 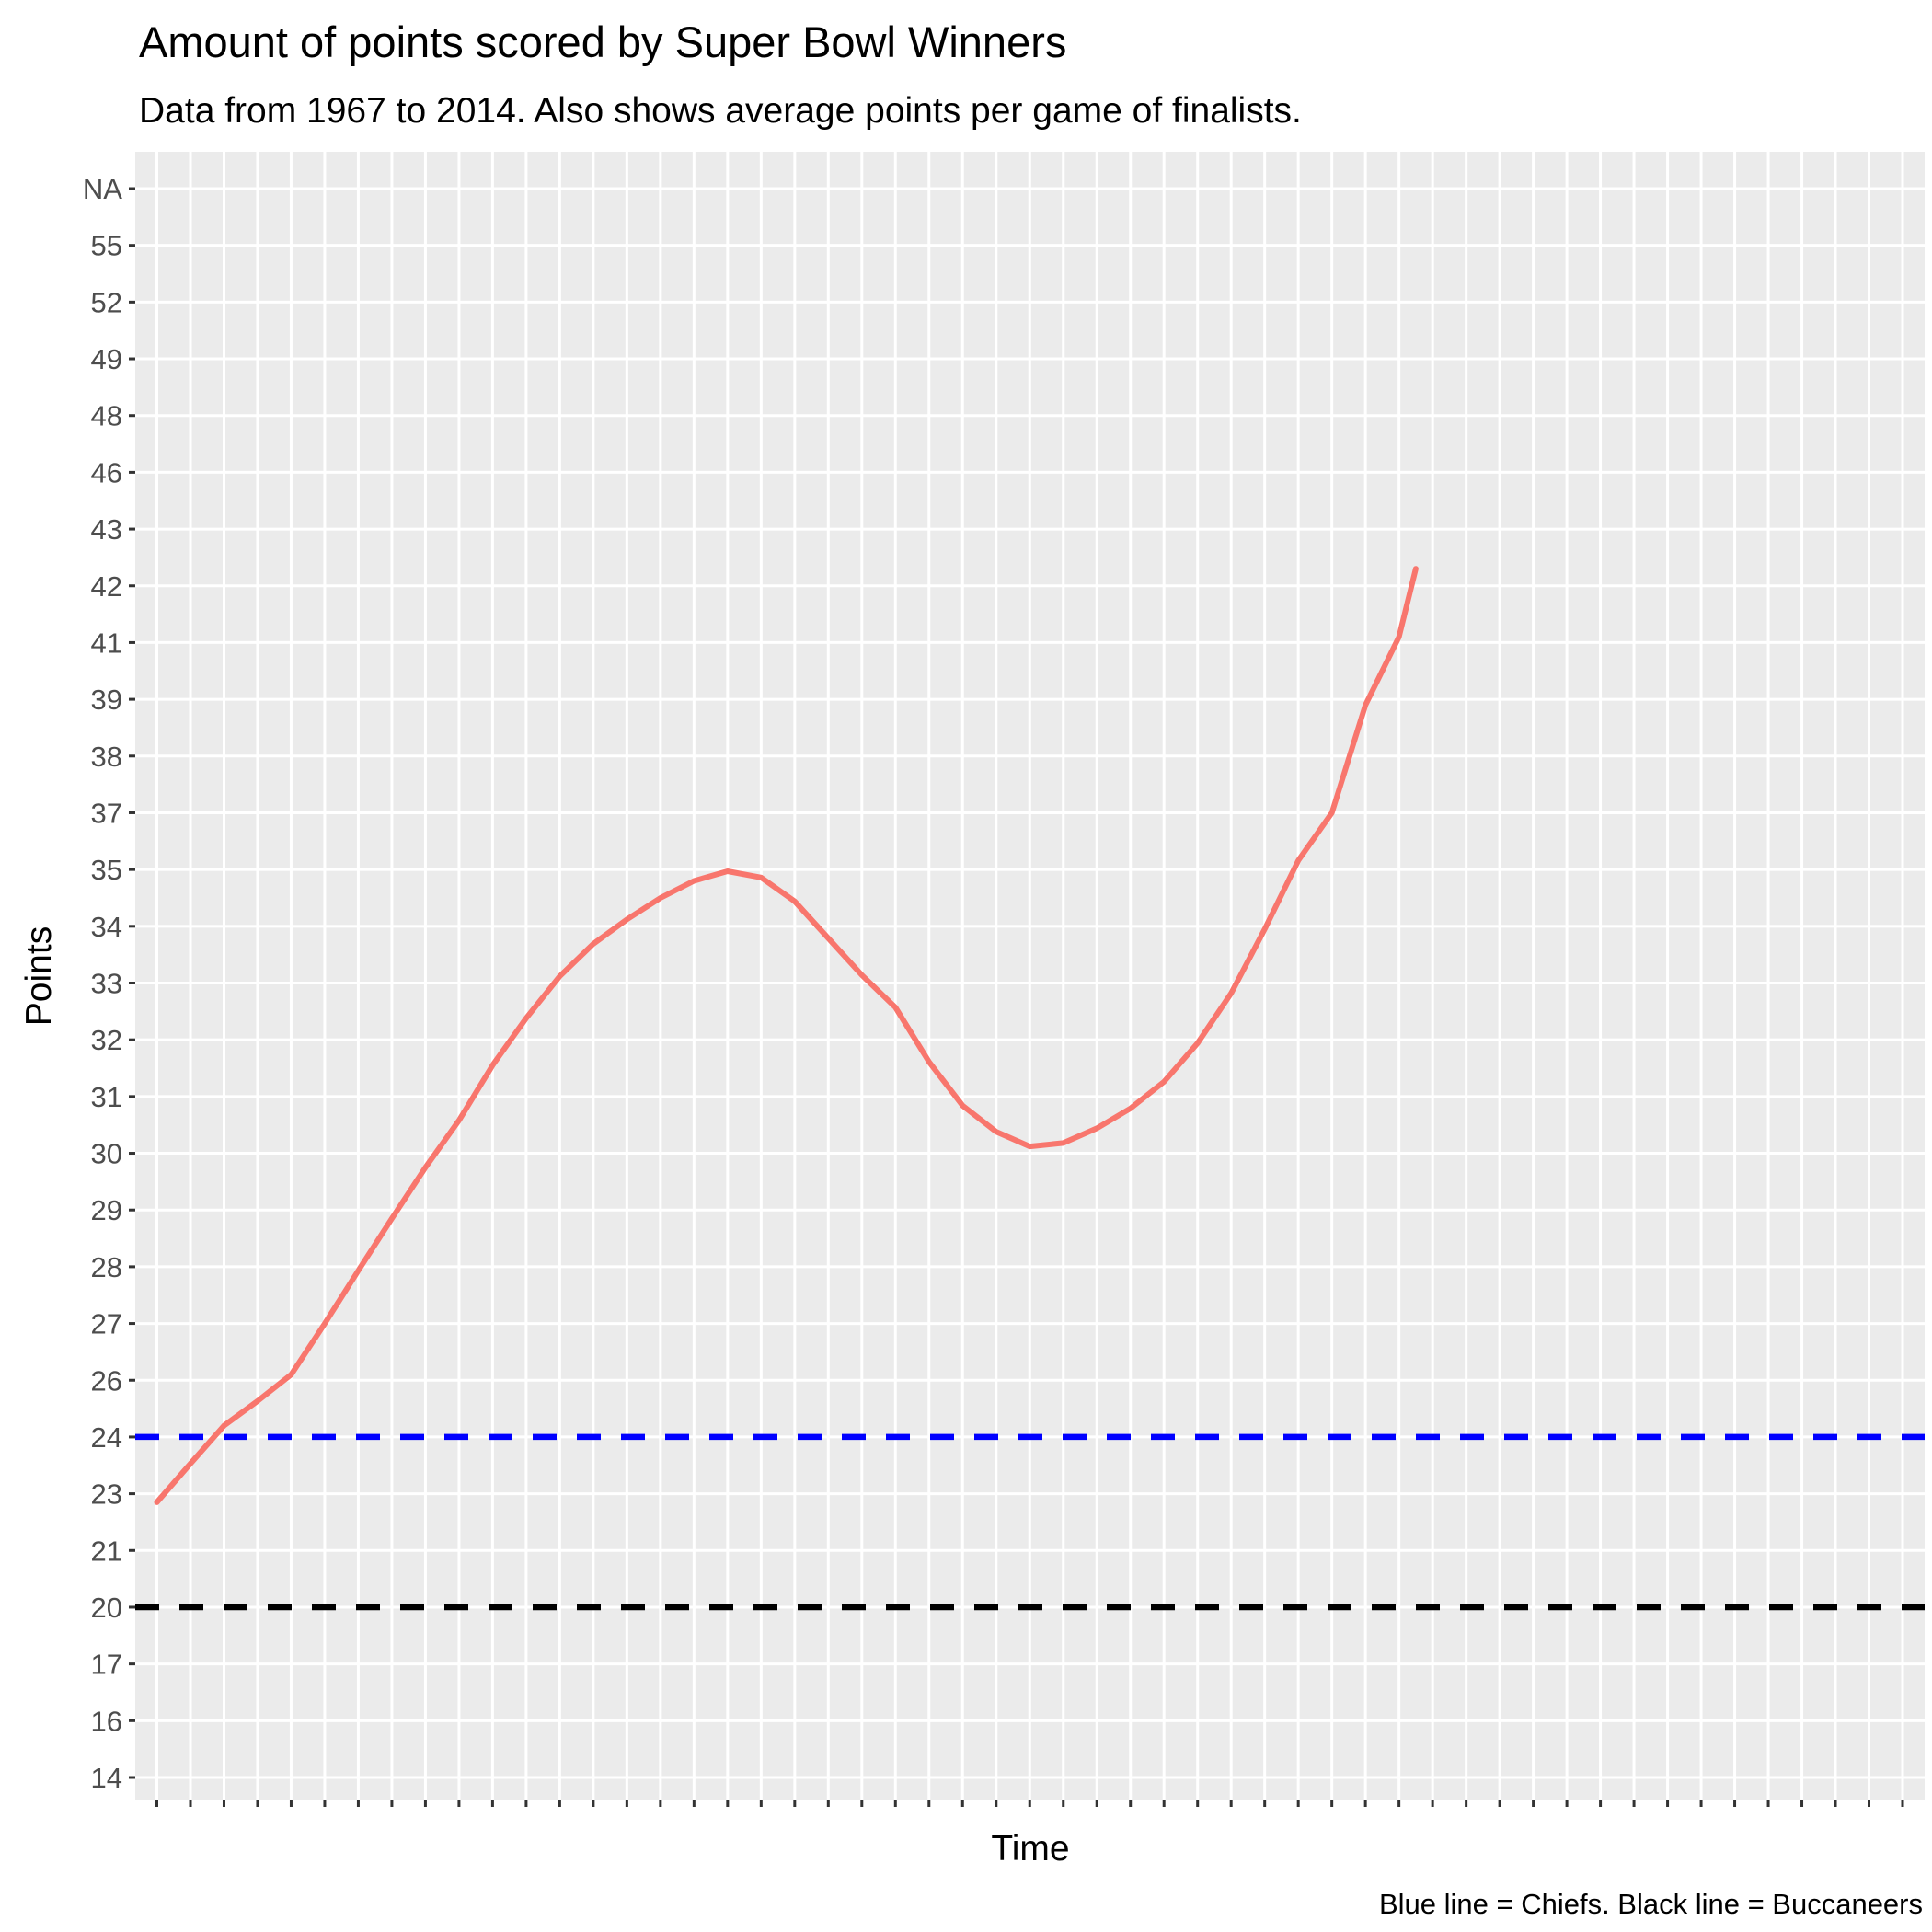 What do you see at coordinates (106, 870) in the screenshot?
I see `y-tick-label: 35` at bounding box center [106, 870].